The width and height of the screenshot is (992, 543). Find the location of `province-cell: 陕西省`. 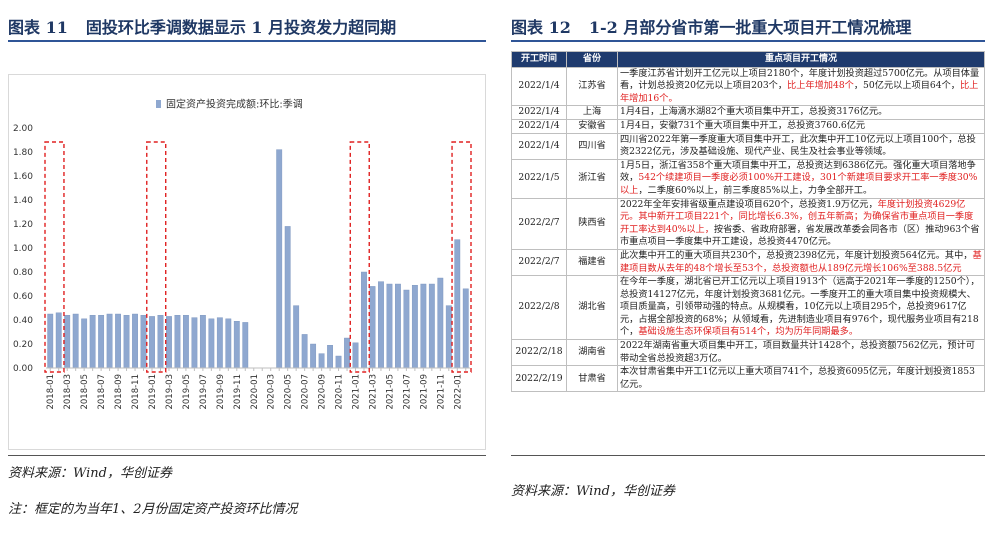

province-cell: 陕西省 is located at coordinates (592, 223).